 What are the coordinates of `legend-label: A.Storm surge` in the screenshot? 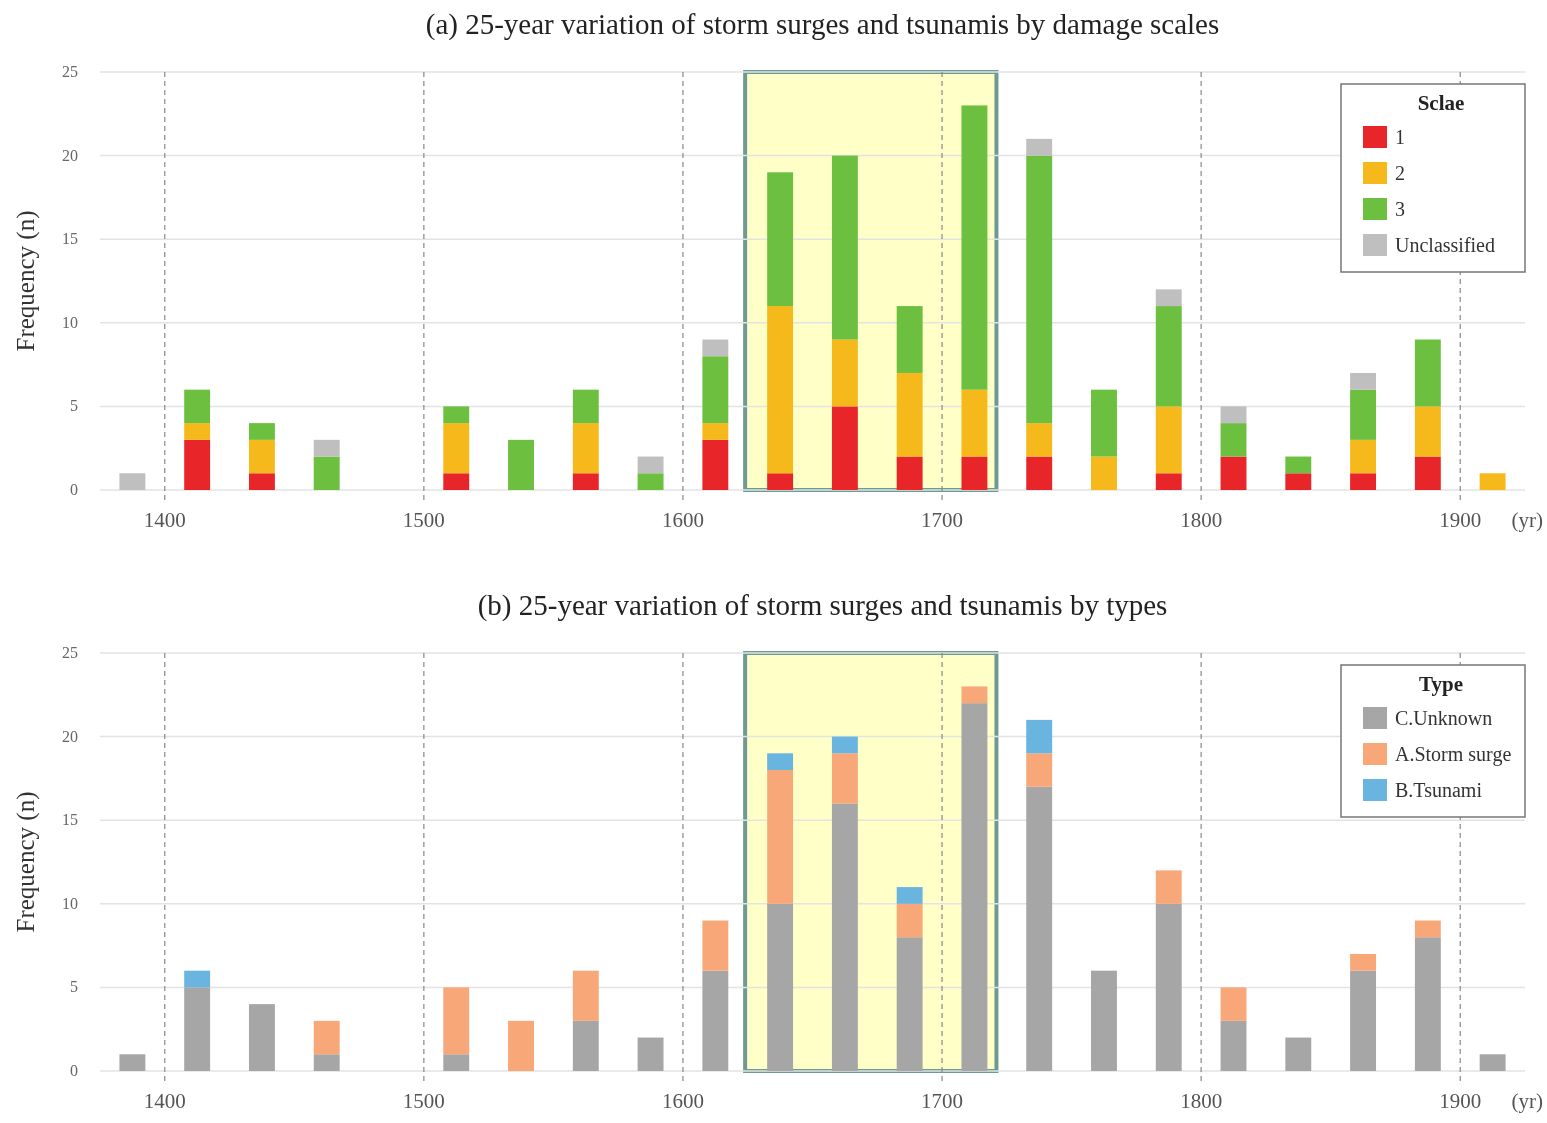 It's located at (1453, 754).